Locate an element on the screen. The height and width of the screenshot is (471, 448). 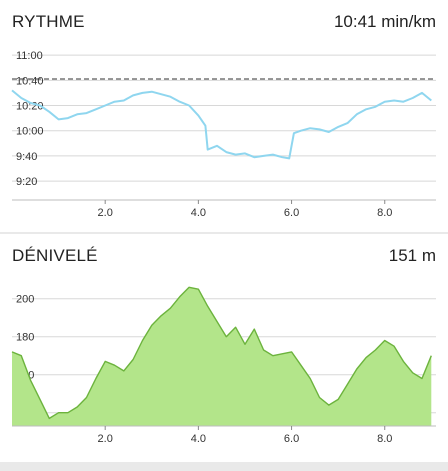
y-tick-label: 180 is located at coordinates (25, 338).